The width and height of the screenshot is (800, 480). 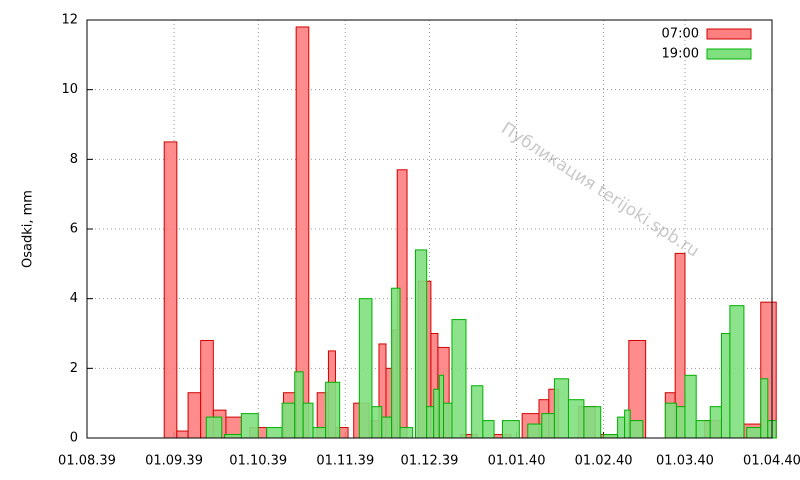 I want to click on x-tick-label: 01.01.40, so click(x=517, y=461).